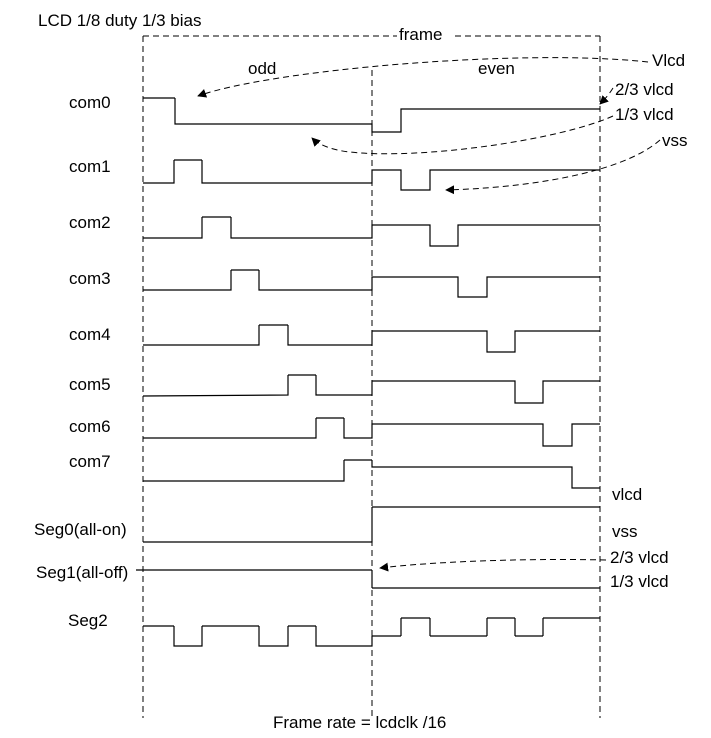 Image resolution: width=711 pixels, height=738 pixels. Describe the element at coordinates (644, 114) in the screenshot. I see `level-one-third-top: 1/3 vlcd` at that location.